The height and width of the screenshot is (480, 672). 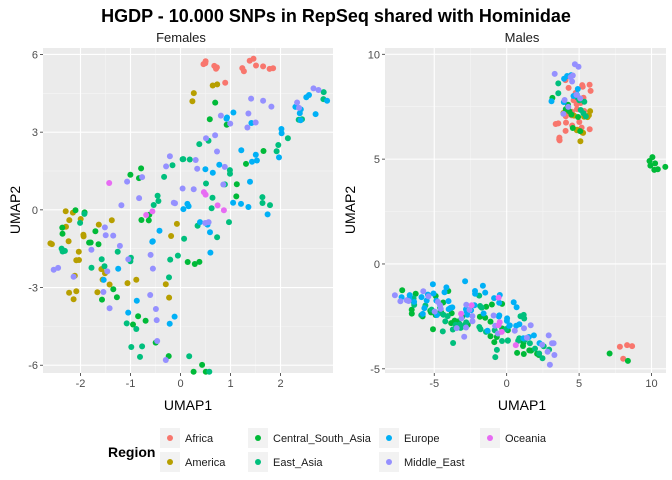 I want to click on y-axis-label: UMAP2, so click(x=15, y=210).